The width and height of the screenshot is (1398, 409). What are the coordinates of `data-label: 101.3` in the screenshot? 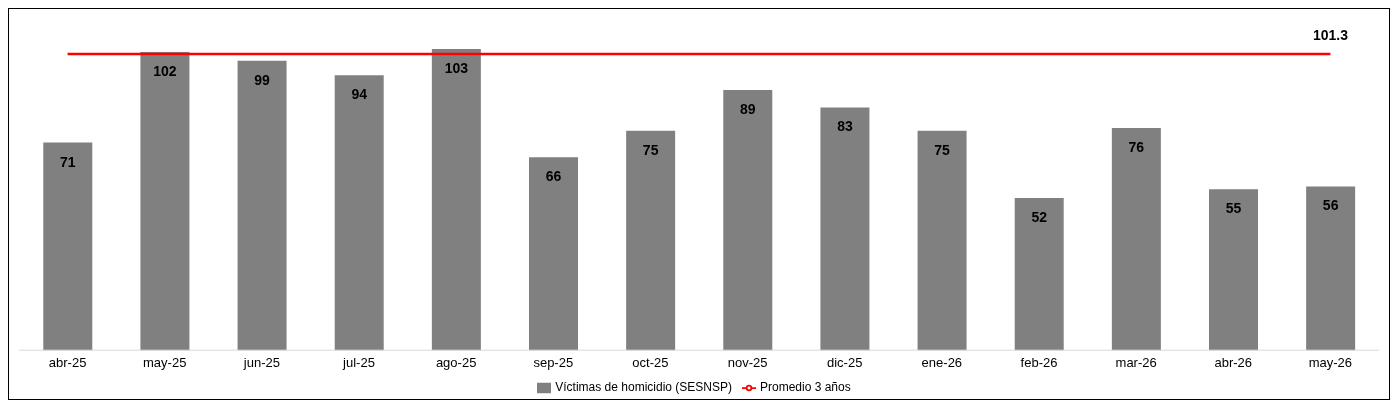 It's located at (1330, 34).